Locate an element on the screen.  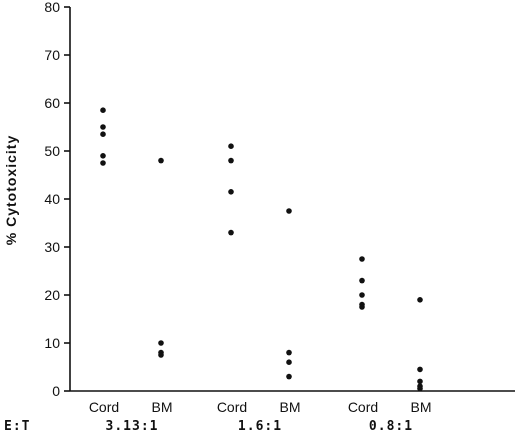
y-tick-label: 60 is located at coordinates (52, 103).